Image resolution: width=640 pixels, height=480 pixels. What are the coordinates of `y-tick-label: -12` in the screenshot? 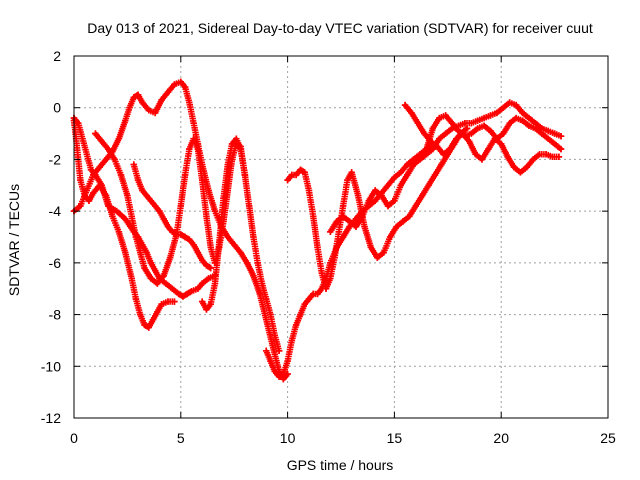 It's located at (51, 418).